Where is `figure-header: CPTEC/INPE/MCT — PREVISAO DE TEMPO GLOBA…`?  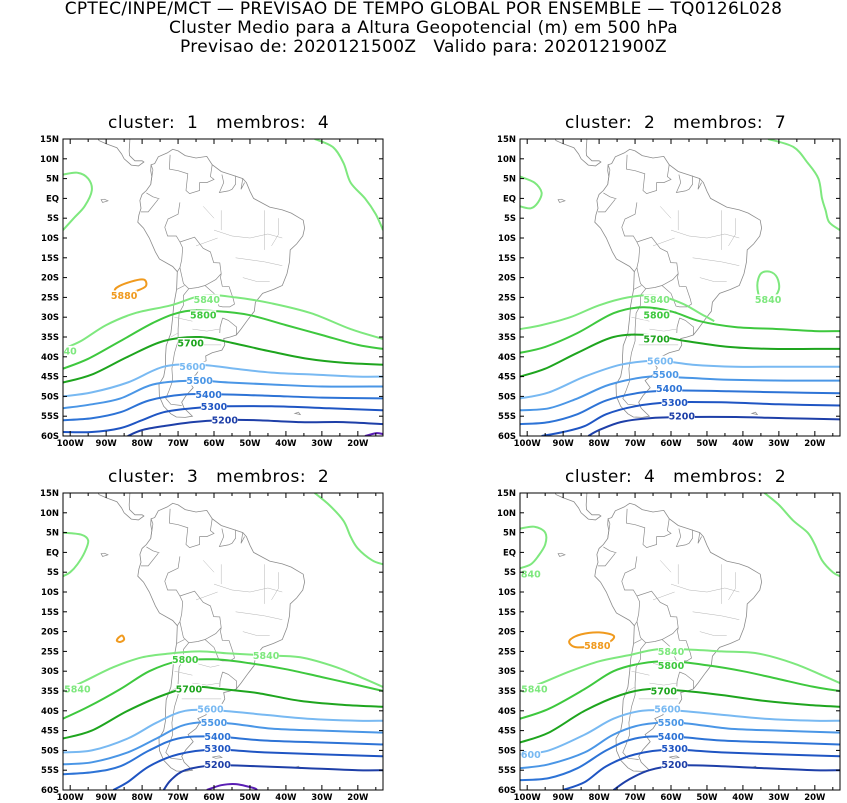
figure-header: CPTEC/INPE/MCT — PREVISAO DE TEMPO GLOBA… is located at coordinates (423, 28).